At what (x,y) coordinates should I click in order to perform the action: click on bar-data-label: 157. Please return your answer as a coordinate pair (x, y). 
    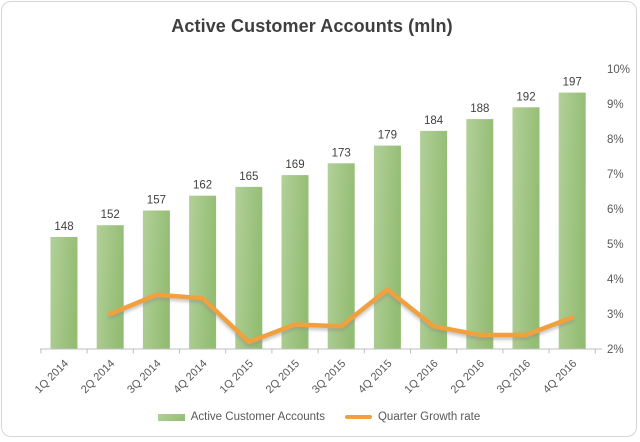
    Looking at the image, I should click on (156, 201).